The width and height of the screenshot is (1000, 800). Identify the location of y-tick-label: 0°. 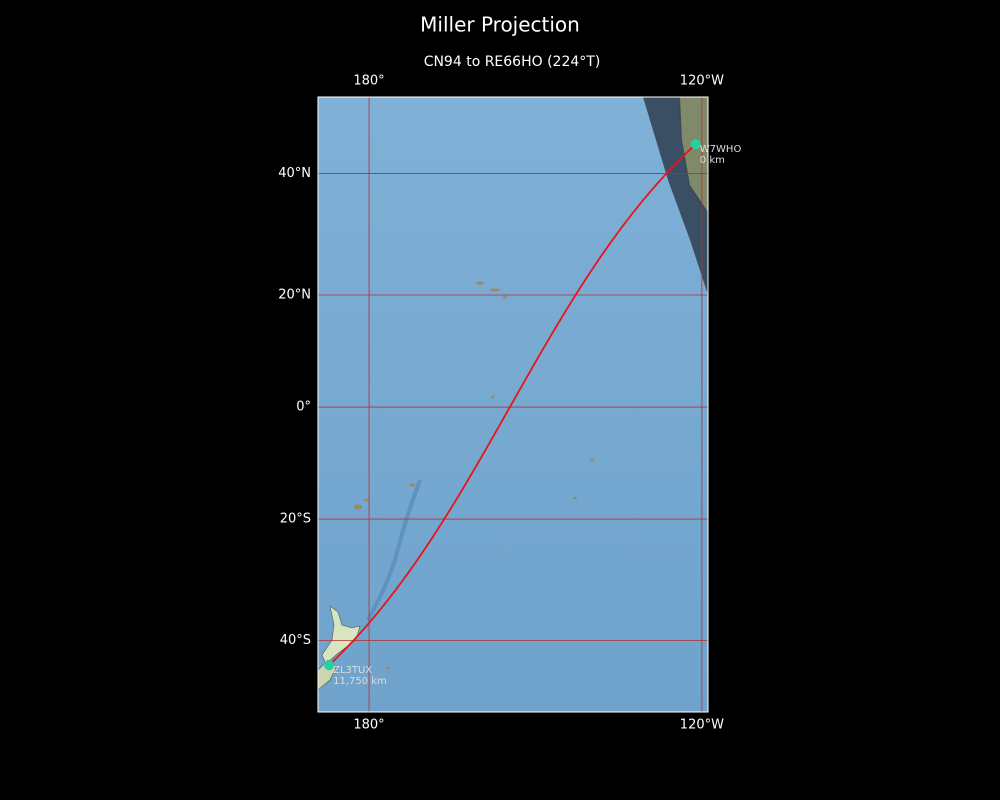
(303, 407).